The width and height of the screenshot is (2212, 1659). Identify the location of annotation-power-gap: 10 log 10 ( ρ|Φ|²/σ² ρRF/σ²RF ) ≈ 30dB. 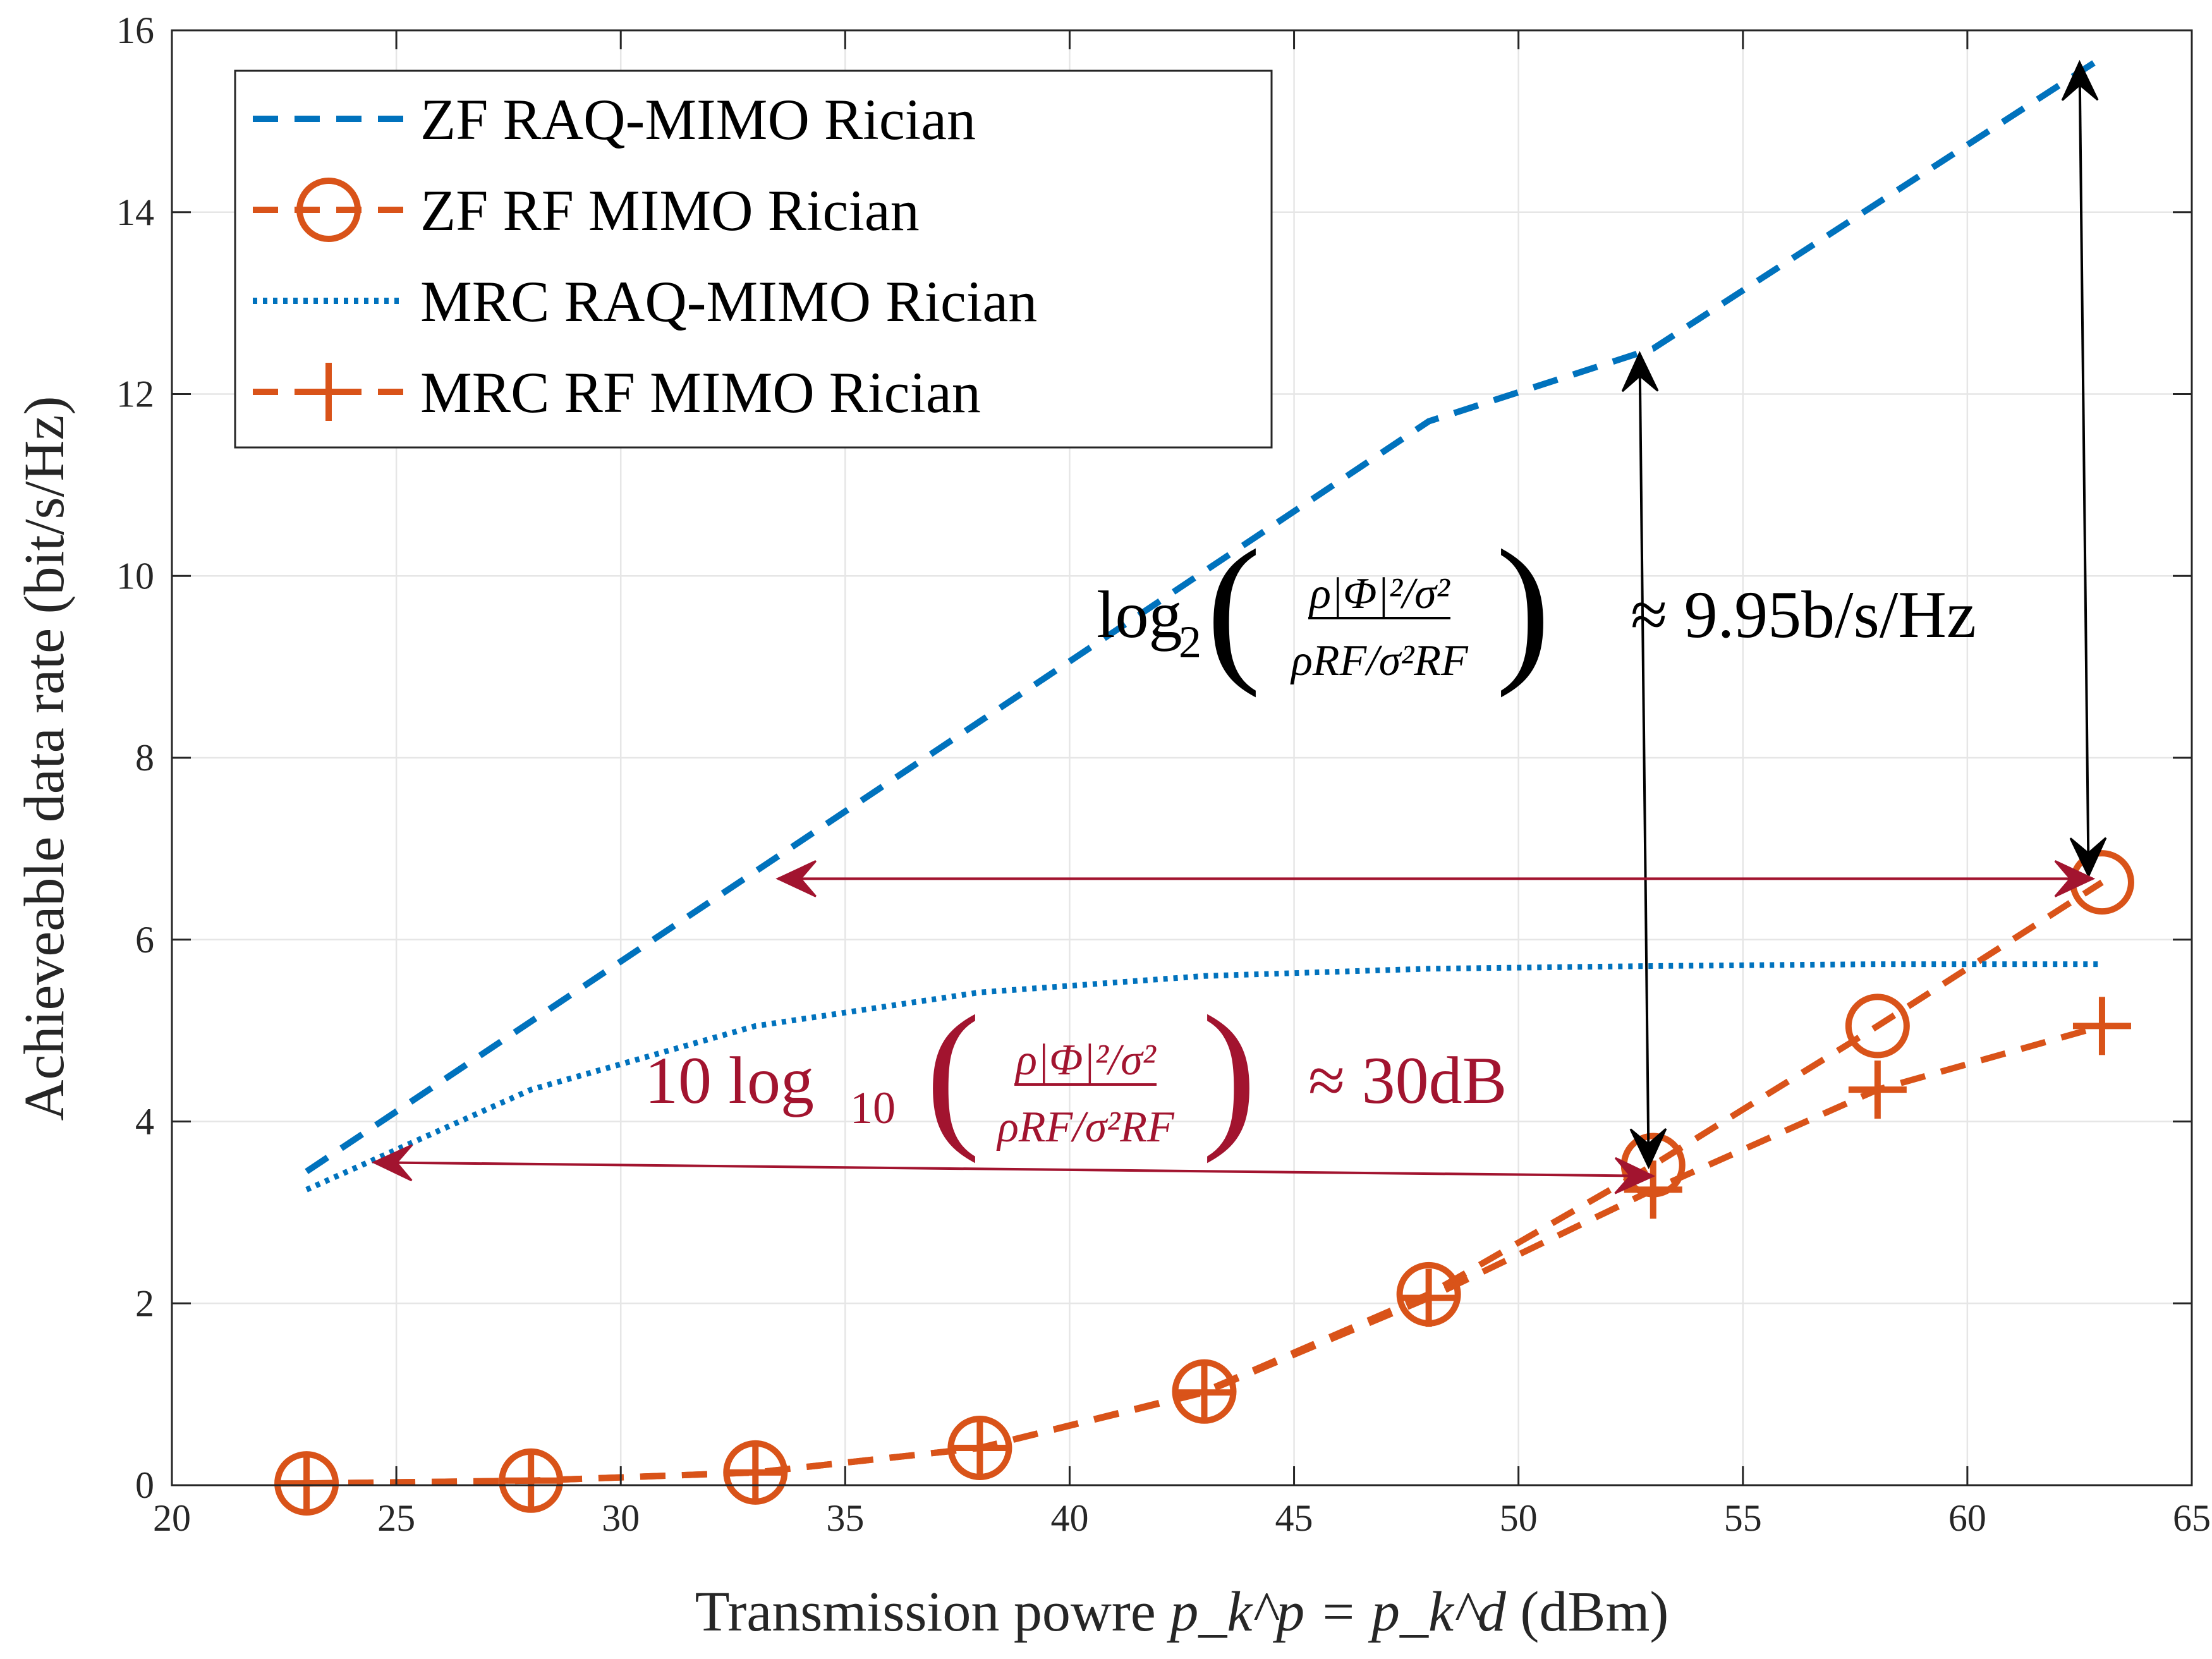
(1076, 1073).